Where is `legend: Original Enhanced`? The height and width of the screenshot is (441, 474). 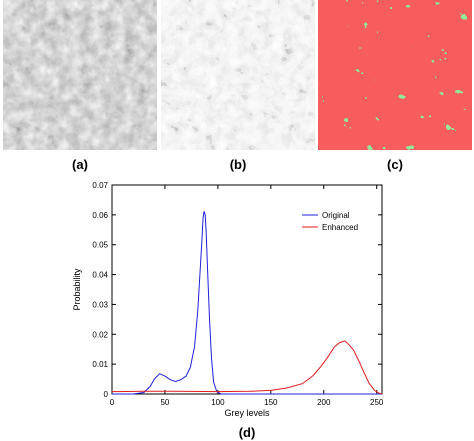 legend: Original Enhanced is located at coordinates (339, 221).